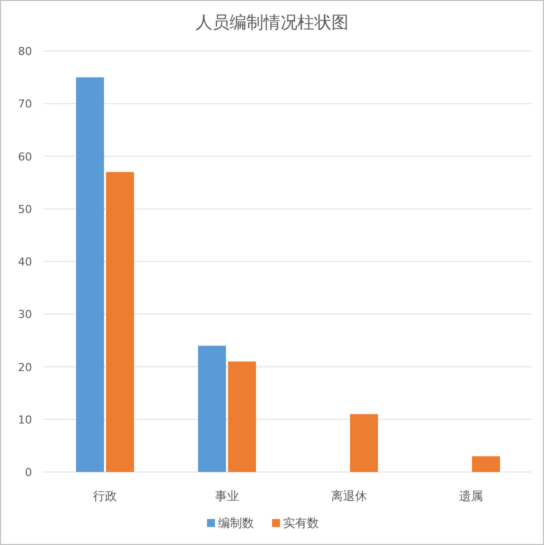 The height and width of the screenshot is (545, 544). I want to click on x-tick-label: 离退休, so click(349, 496).